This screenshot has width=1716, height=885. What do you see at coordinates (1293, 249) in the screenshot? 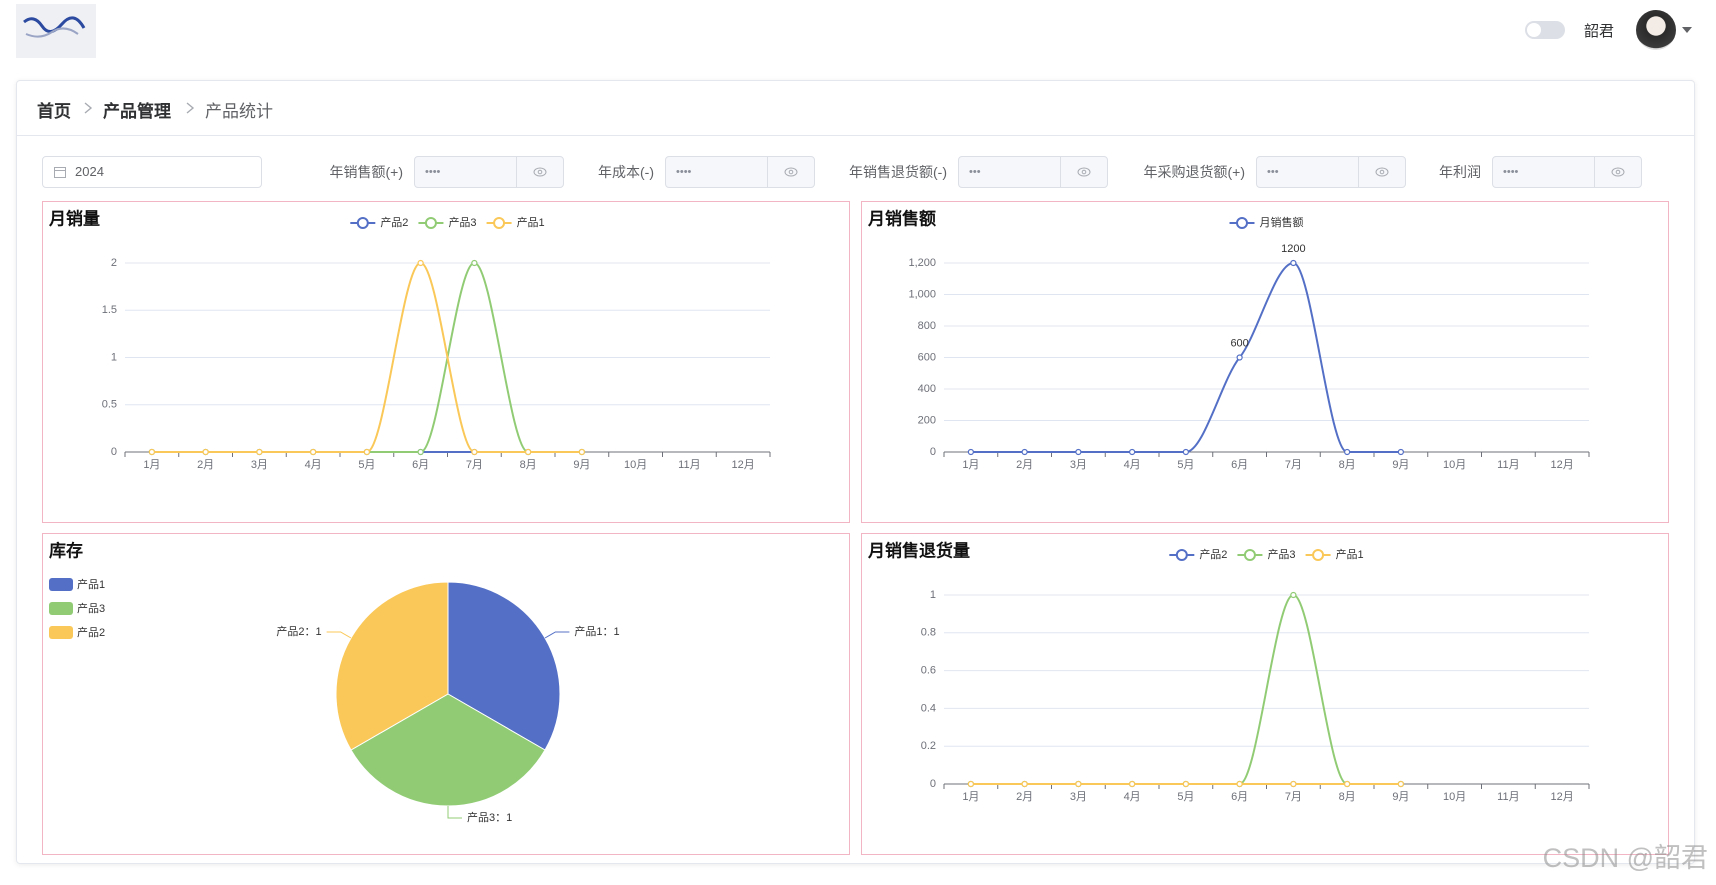
I see `data-label: 1200` at bounding box center [1293, 249].